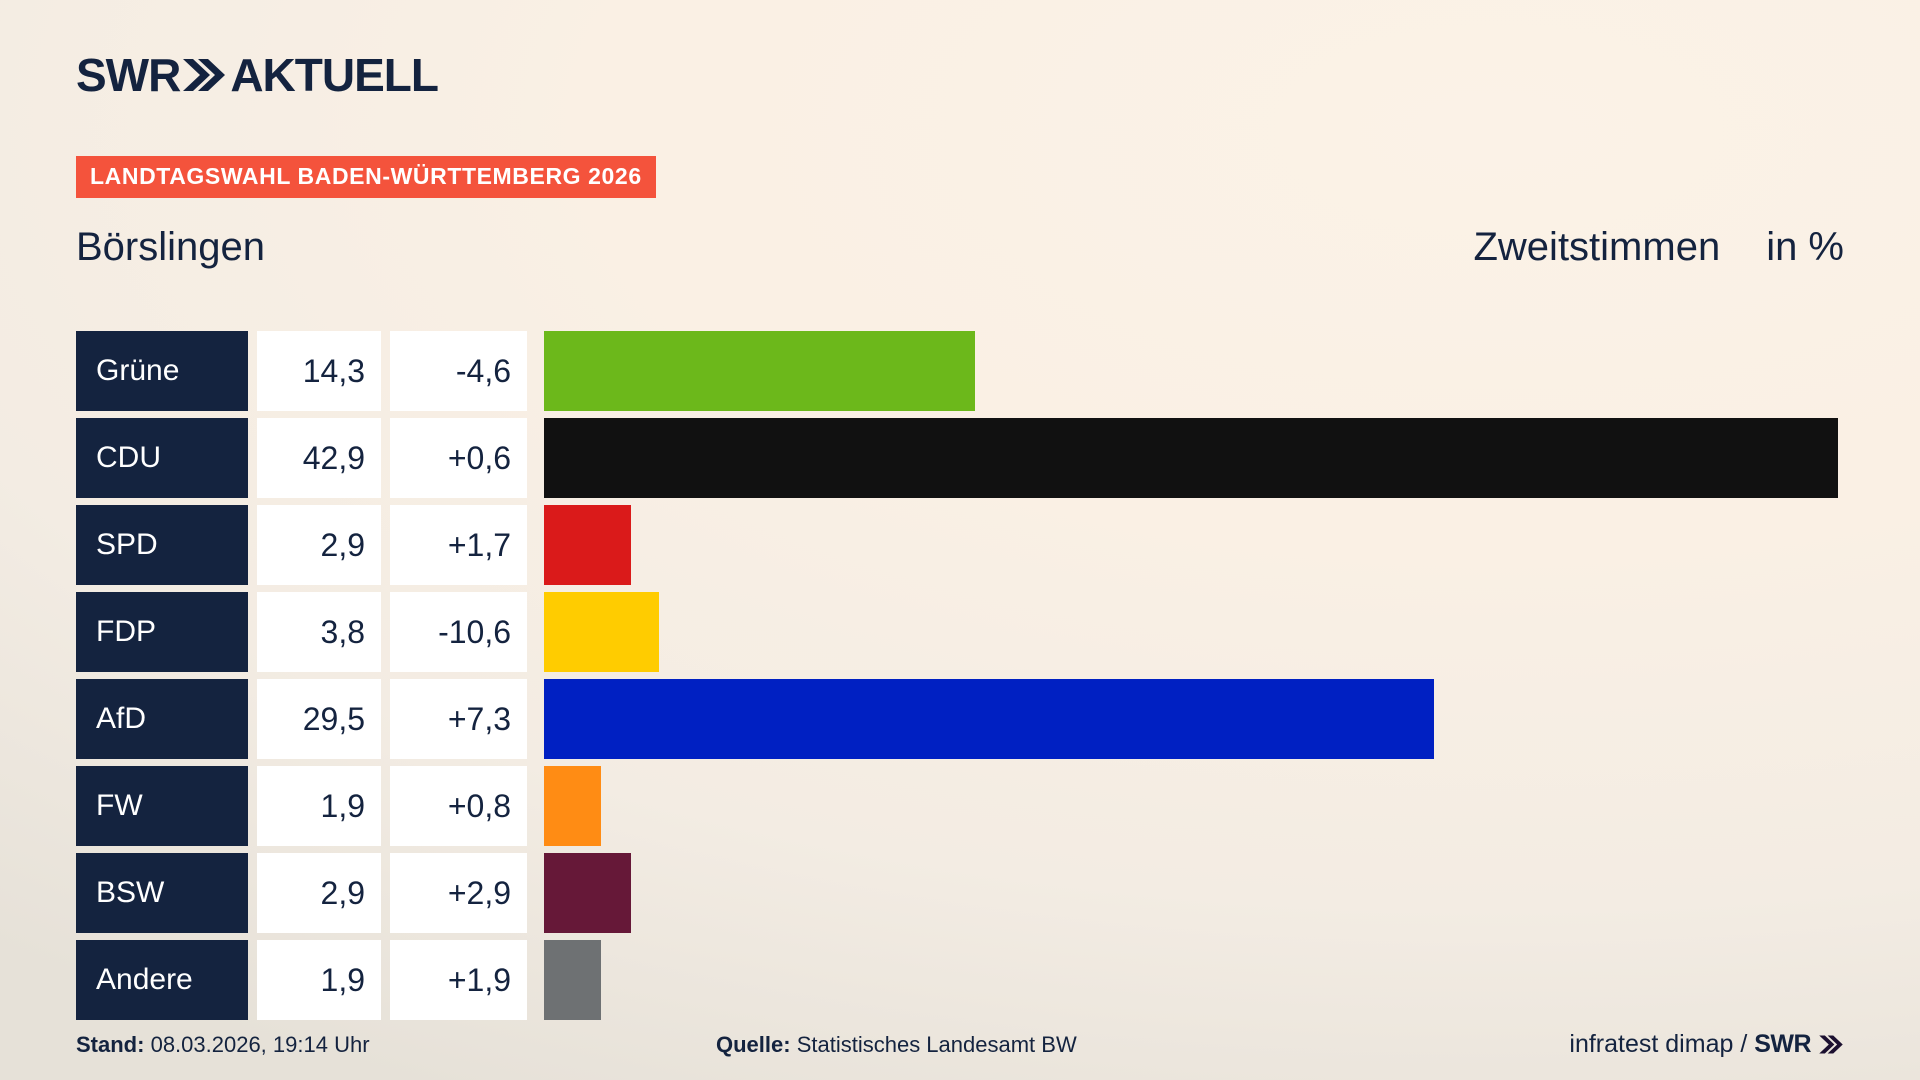  I want to click on chart-row: AfD 29,5 +7,3, so click(960, 719).